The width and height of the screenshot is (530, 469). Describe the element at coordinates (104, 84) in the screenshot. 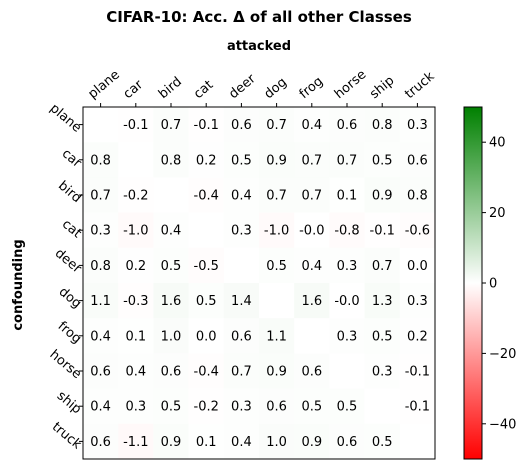

I see `x-tick-label: plane` at that location.